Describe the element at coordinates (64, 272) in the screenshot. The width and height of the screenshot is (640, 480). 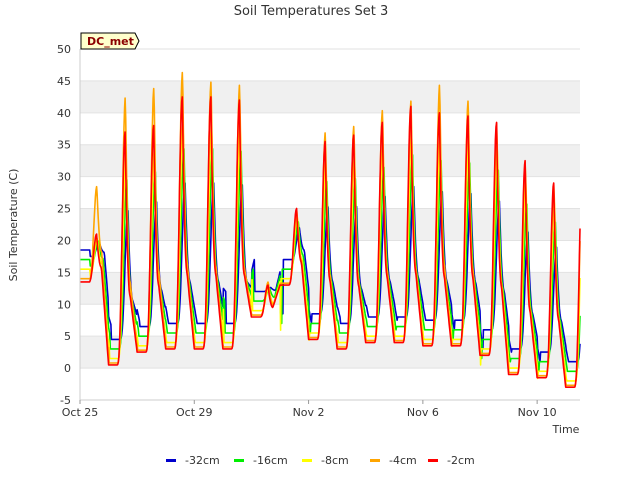
I see `y-tick-label: 15` at that location.